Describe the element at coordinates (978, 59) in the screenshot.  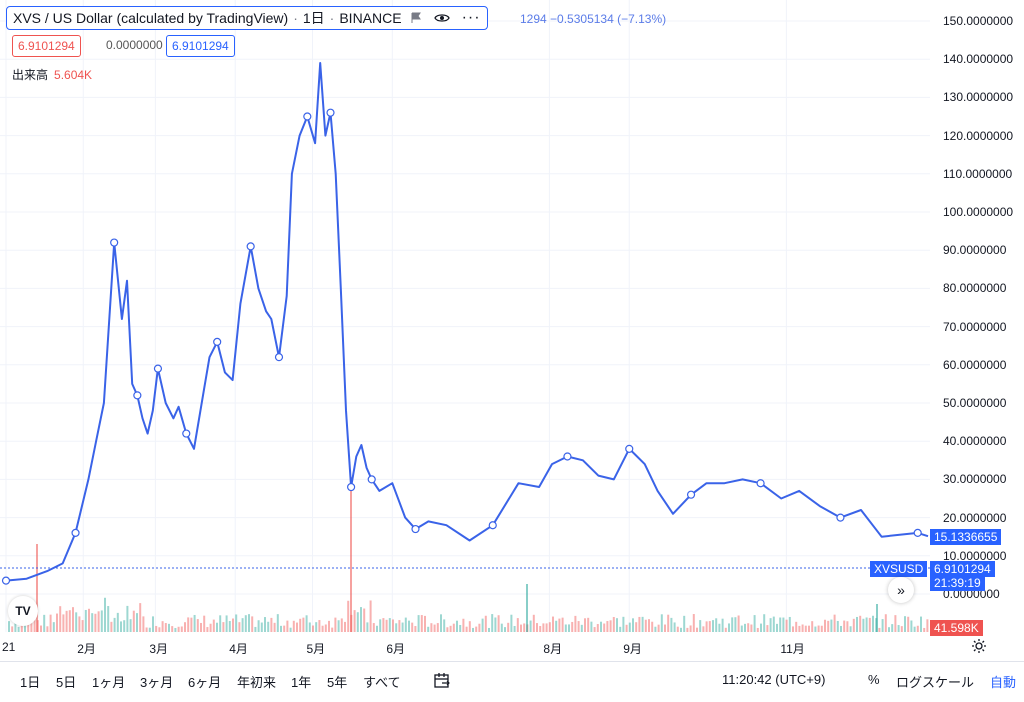
I see `y-tick-label: 140.0000000` at that location.